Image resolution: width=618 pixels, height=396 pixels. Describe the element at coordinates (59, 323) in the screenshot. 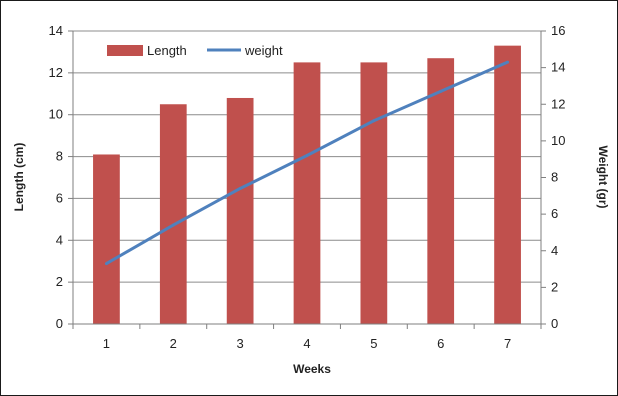

I see `y-left-tick-label: 0` at that location.